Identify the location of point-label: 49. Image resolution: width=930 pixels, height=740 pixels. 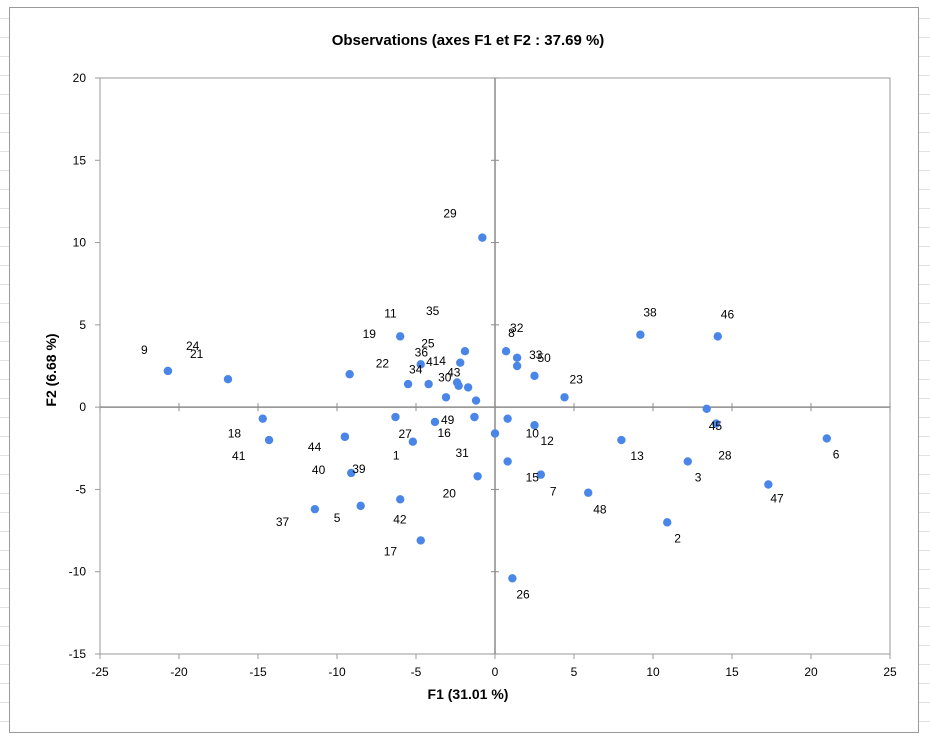
(448, 420).